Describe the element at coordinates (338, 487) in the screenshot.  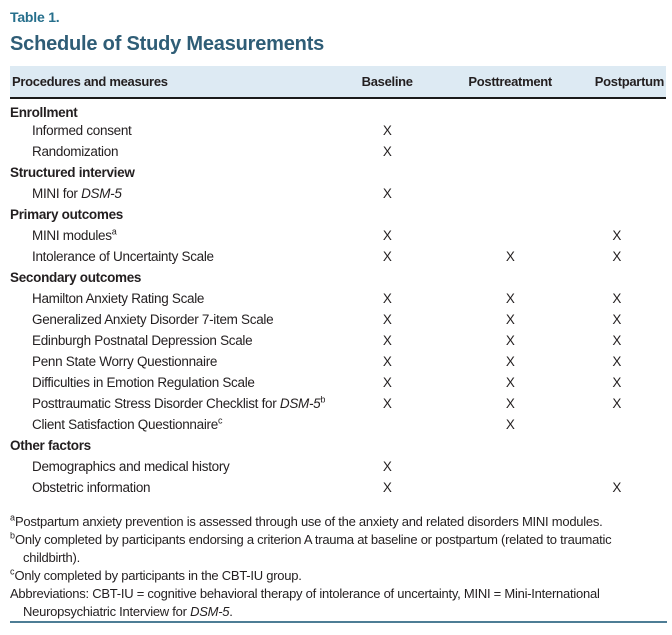
I see `table-row: Obstetric information X X` at that location.